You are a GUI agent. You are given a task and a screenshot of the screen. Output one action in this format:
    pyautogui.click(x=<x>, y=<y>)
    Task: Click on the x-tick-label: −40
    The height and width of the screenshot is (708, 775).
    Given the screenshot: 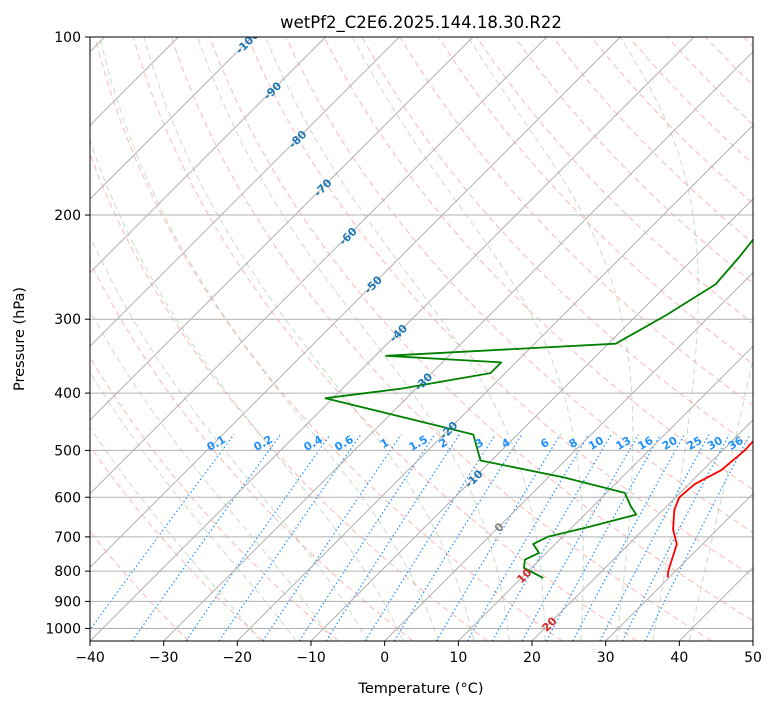 What is the action you would take?
    pyautogui.click(x=90, y=658)
    